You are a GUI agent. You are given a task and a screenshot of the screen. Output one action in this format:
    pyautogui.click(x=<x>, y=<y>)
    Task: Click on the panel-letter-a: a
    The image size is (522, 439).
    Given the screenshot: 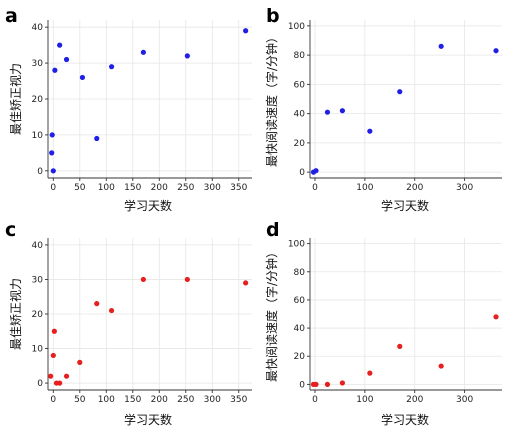 What is the action you would take?
    pyautogui.click(x=11, y=16)
    